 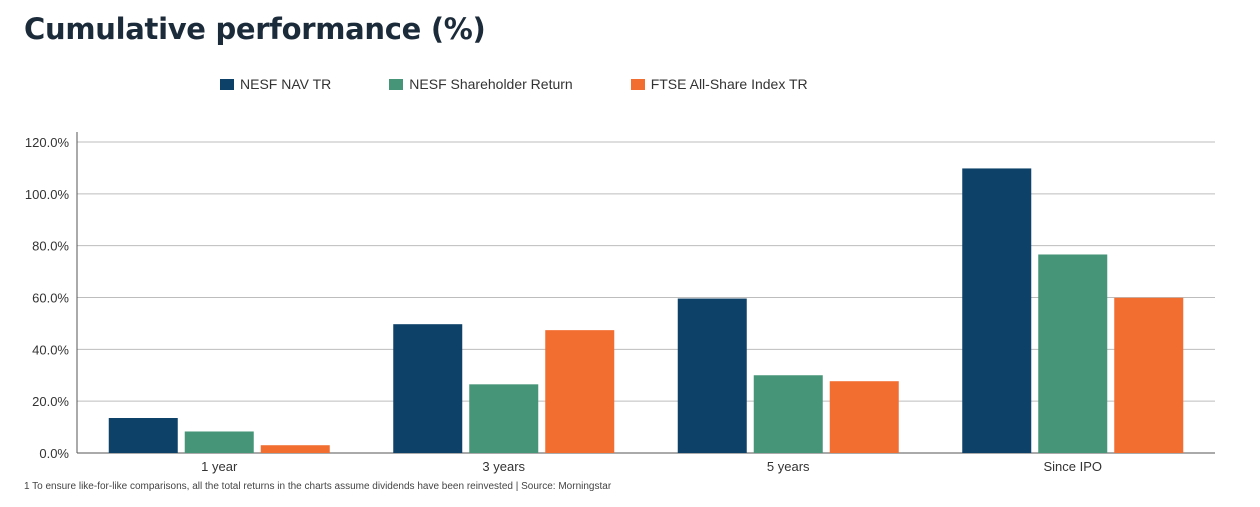 I want to click on y-tick-label: 0.0%, so click(x=54, y=453).